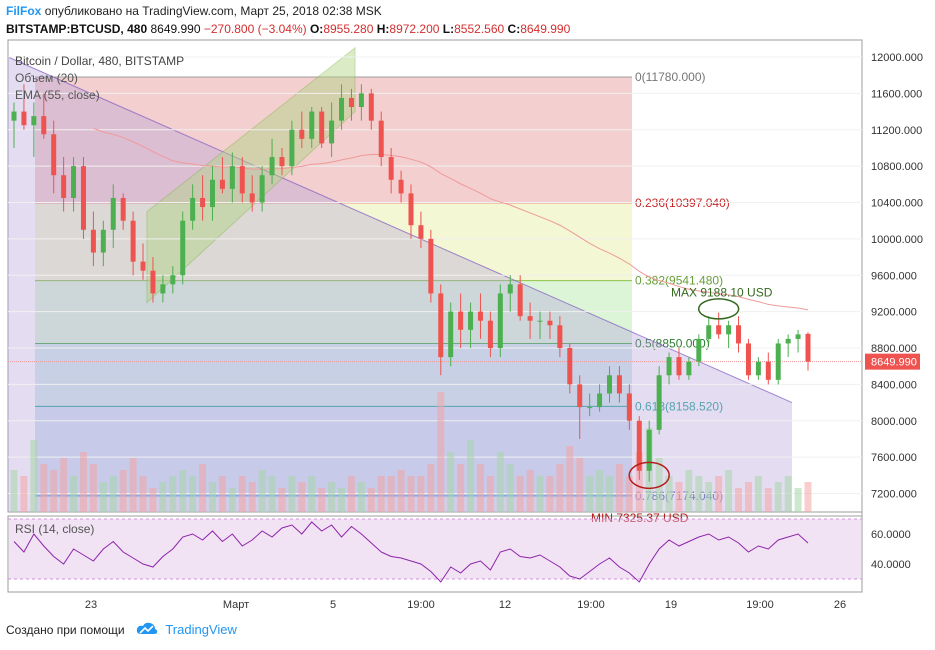 Image resolution: width=935 pixels, height=650 pixels. Describe the element at coordinates (897, 204) in the screenshot. I see `price-tick-label: 10400.000` at that location.